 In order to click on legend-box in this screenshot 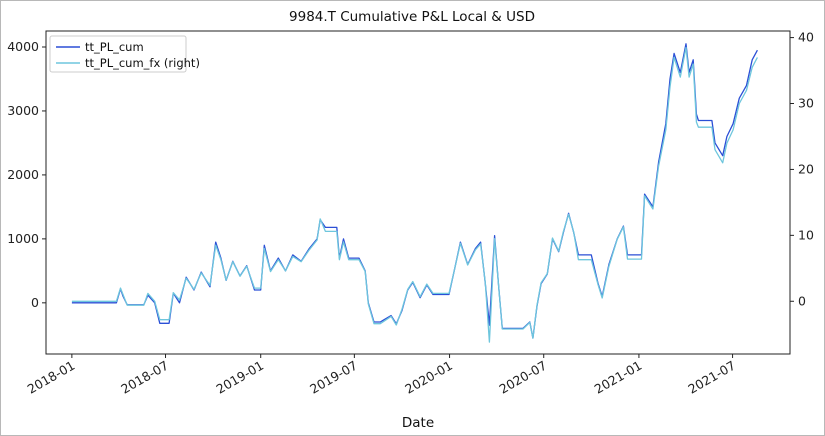, I will do `click(118, 54)`.